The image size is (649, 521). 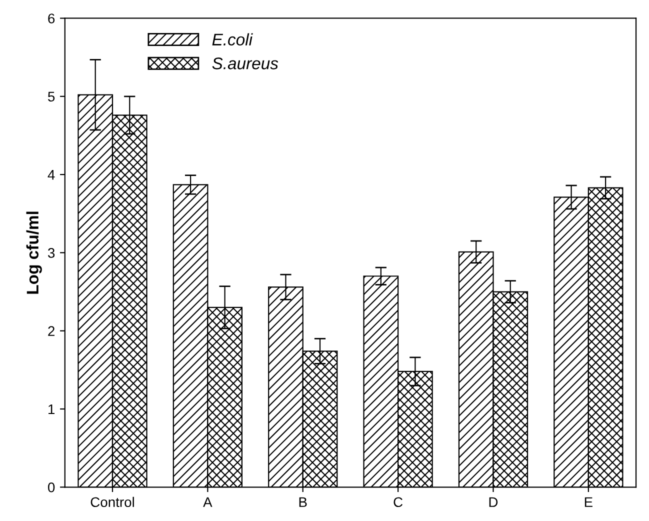 I want to click on x-tick-label: A, so click(x=207, y=502).